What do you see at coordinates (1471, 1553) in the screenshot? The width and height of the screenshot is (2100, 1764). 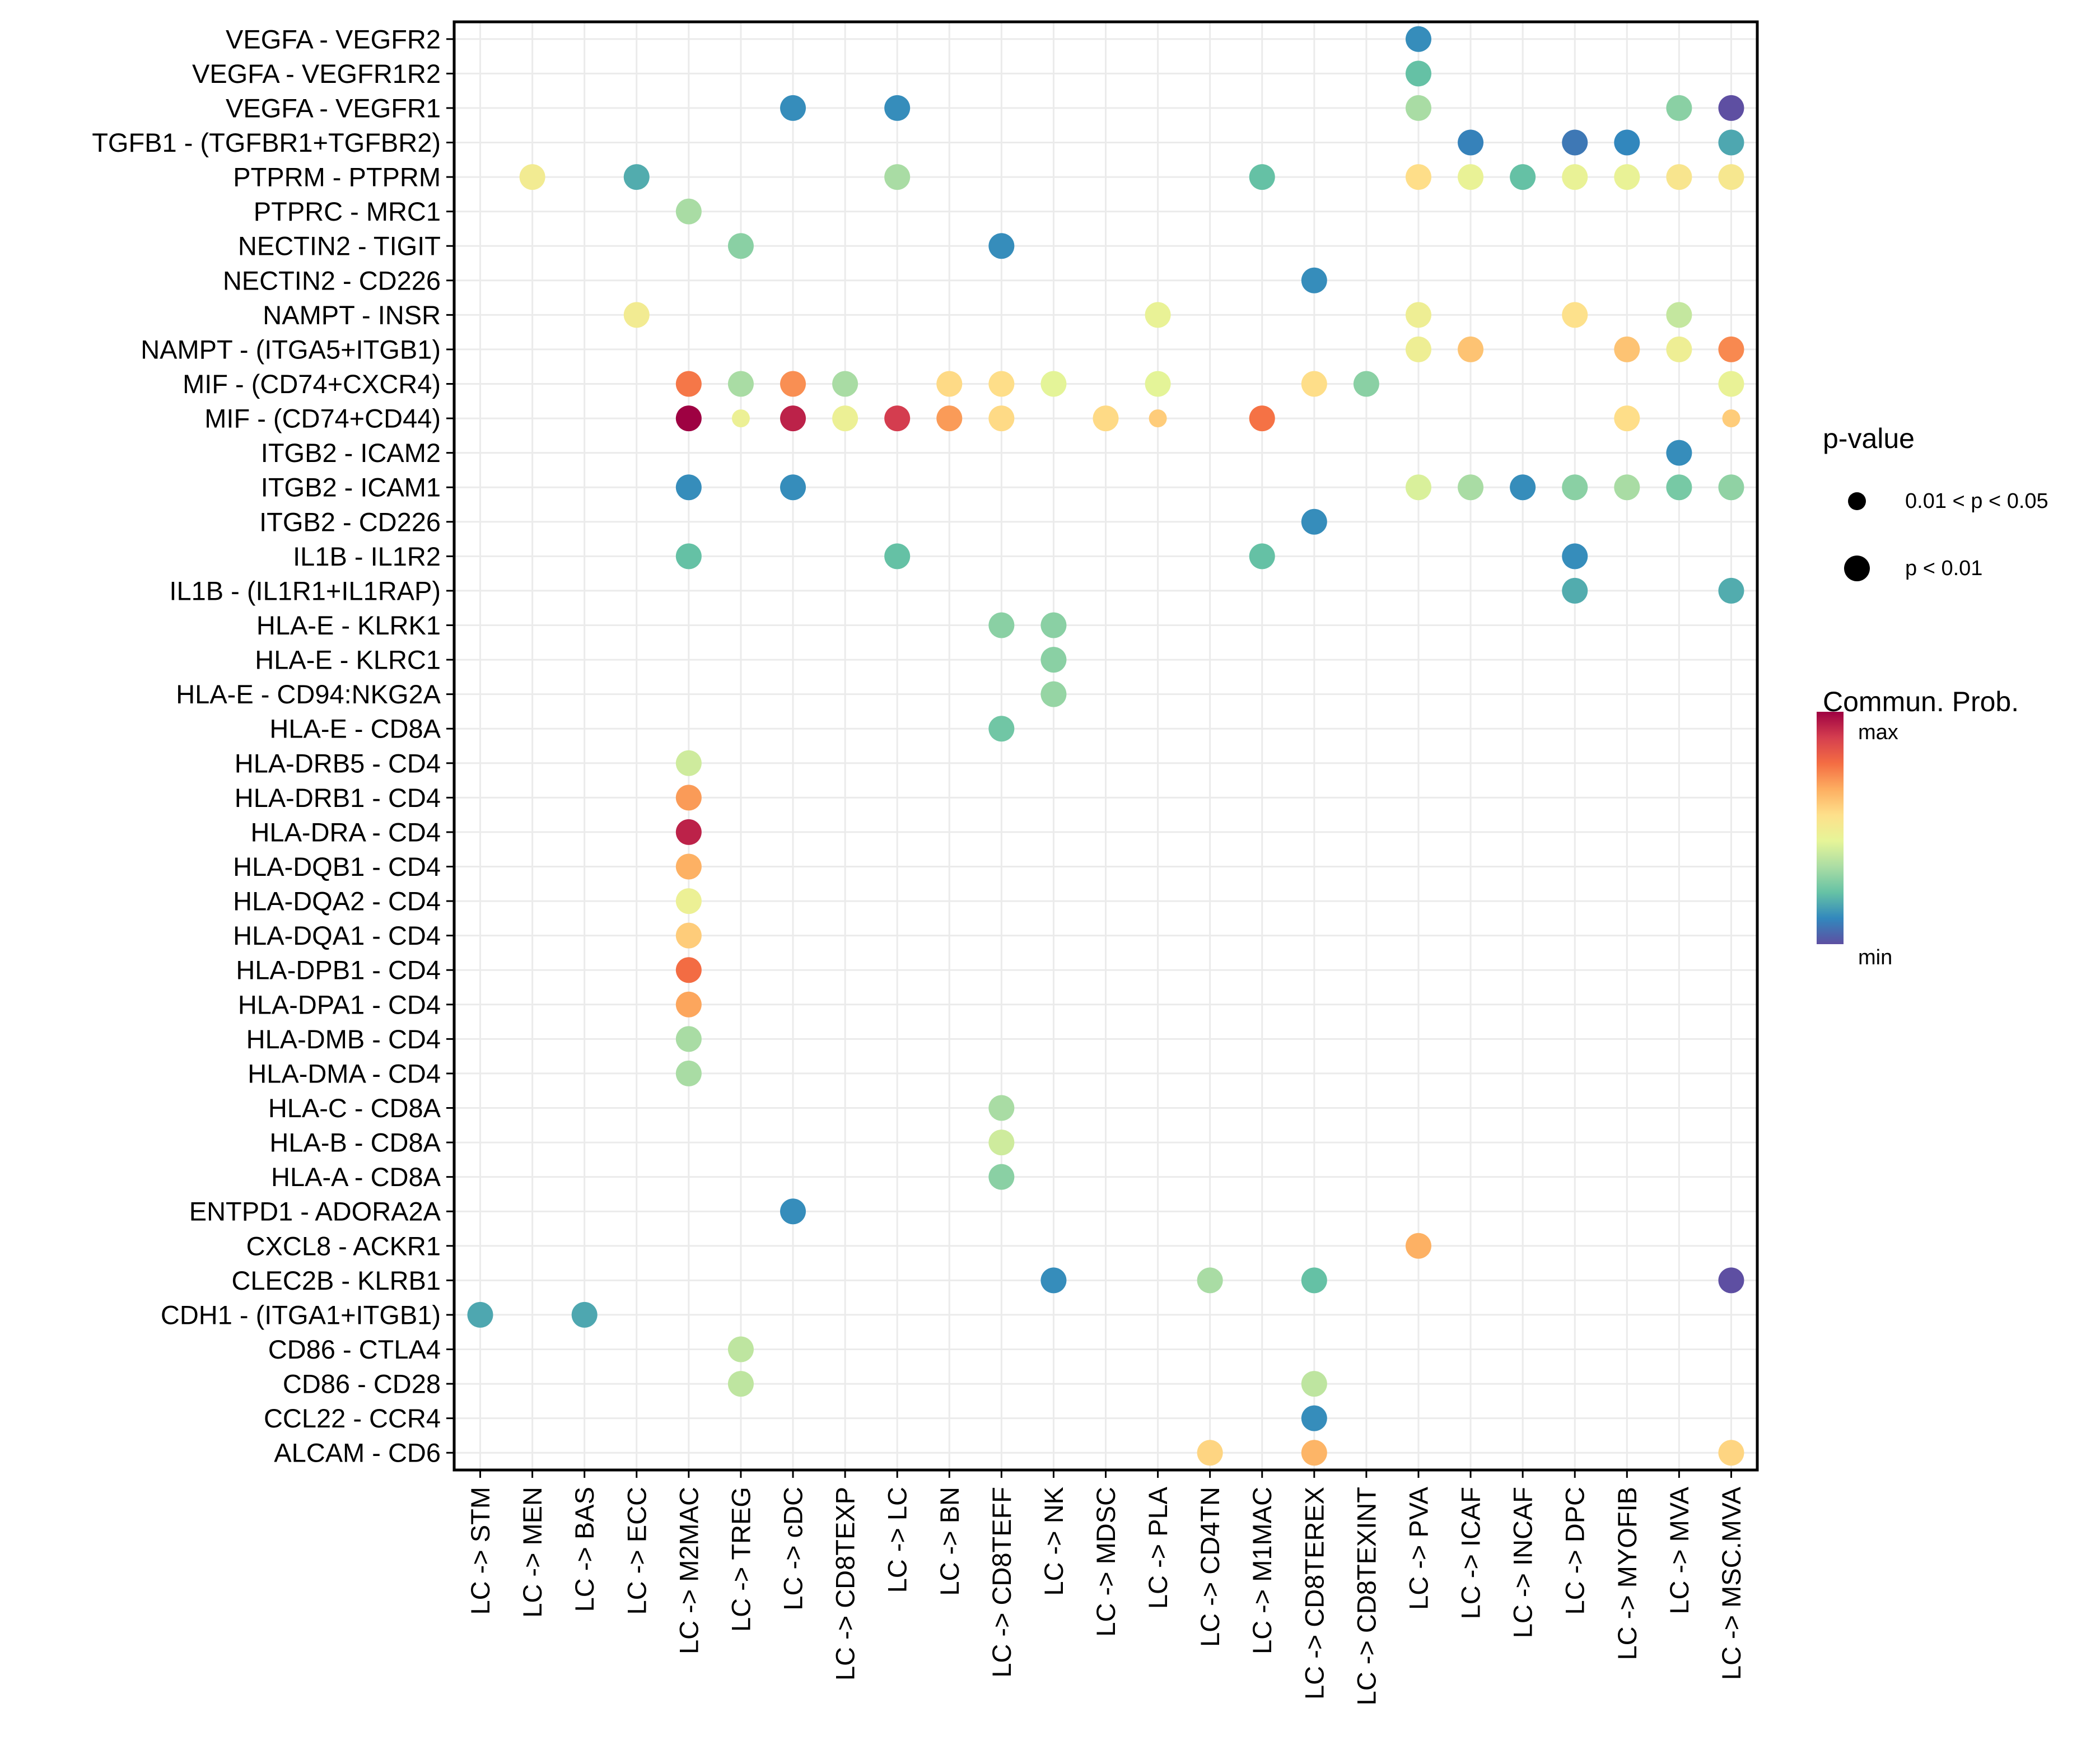 I see `x-tick-label: LC -> ICAF` at bounding box center [1471, 1553].